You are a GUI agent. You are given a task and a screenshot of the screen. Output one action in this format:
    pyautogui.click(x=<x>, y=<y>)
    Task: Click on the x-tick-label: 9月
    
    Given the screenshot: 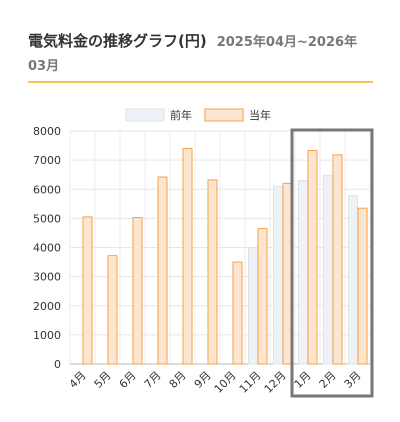 What is the action you would take?
    pyautogui.click(x=203, y=380)
    